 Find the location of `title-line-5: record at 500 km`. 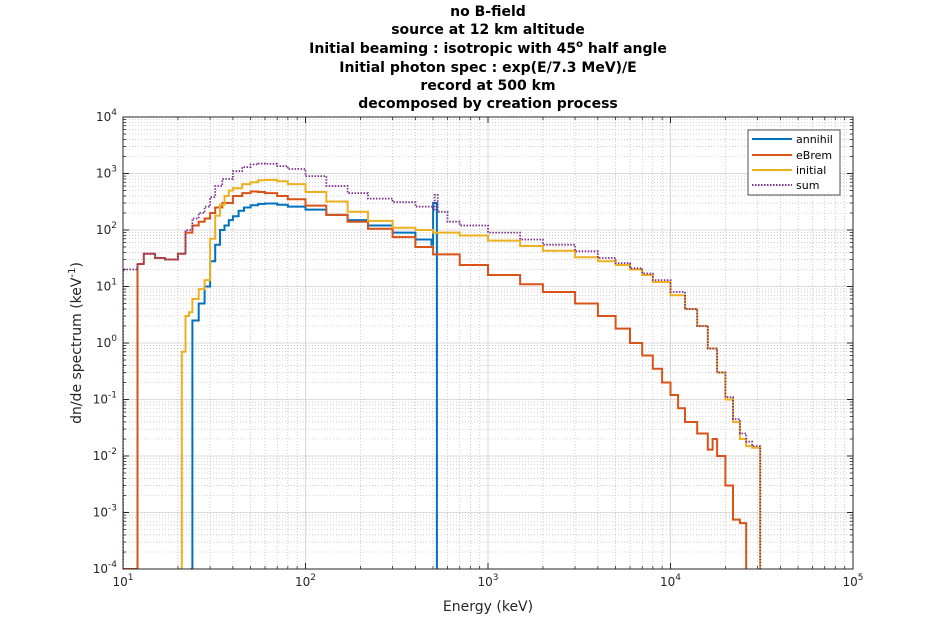

title-line-5: record at 500 km is located at coordinates (487, 86).